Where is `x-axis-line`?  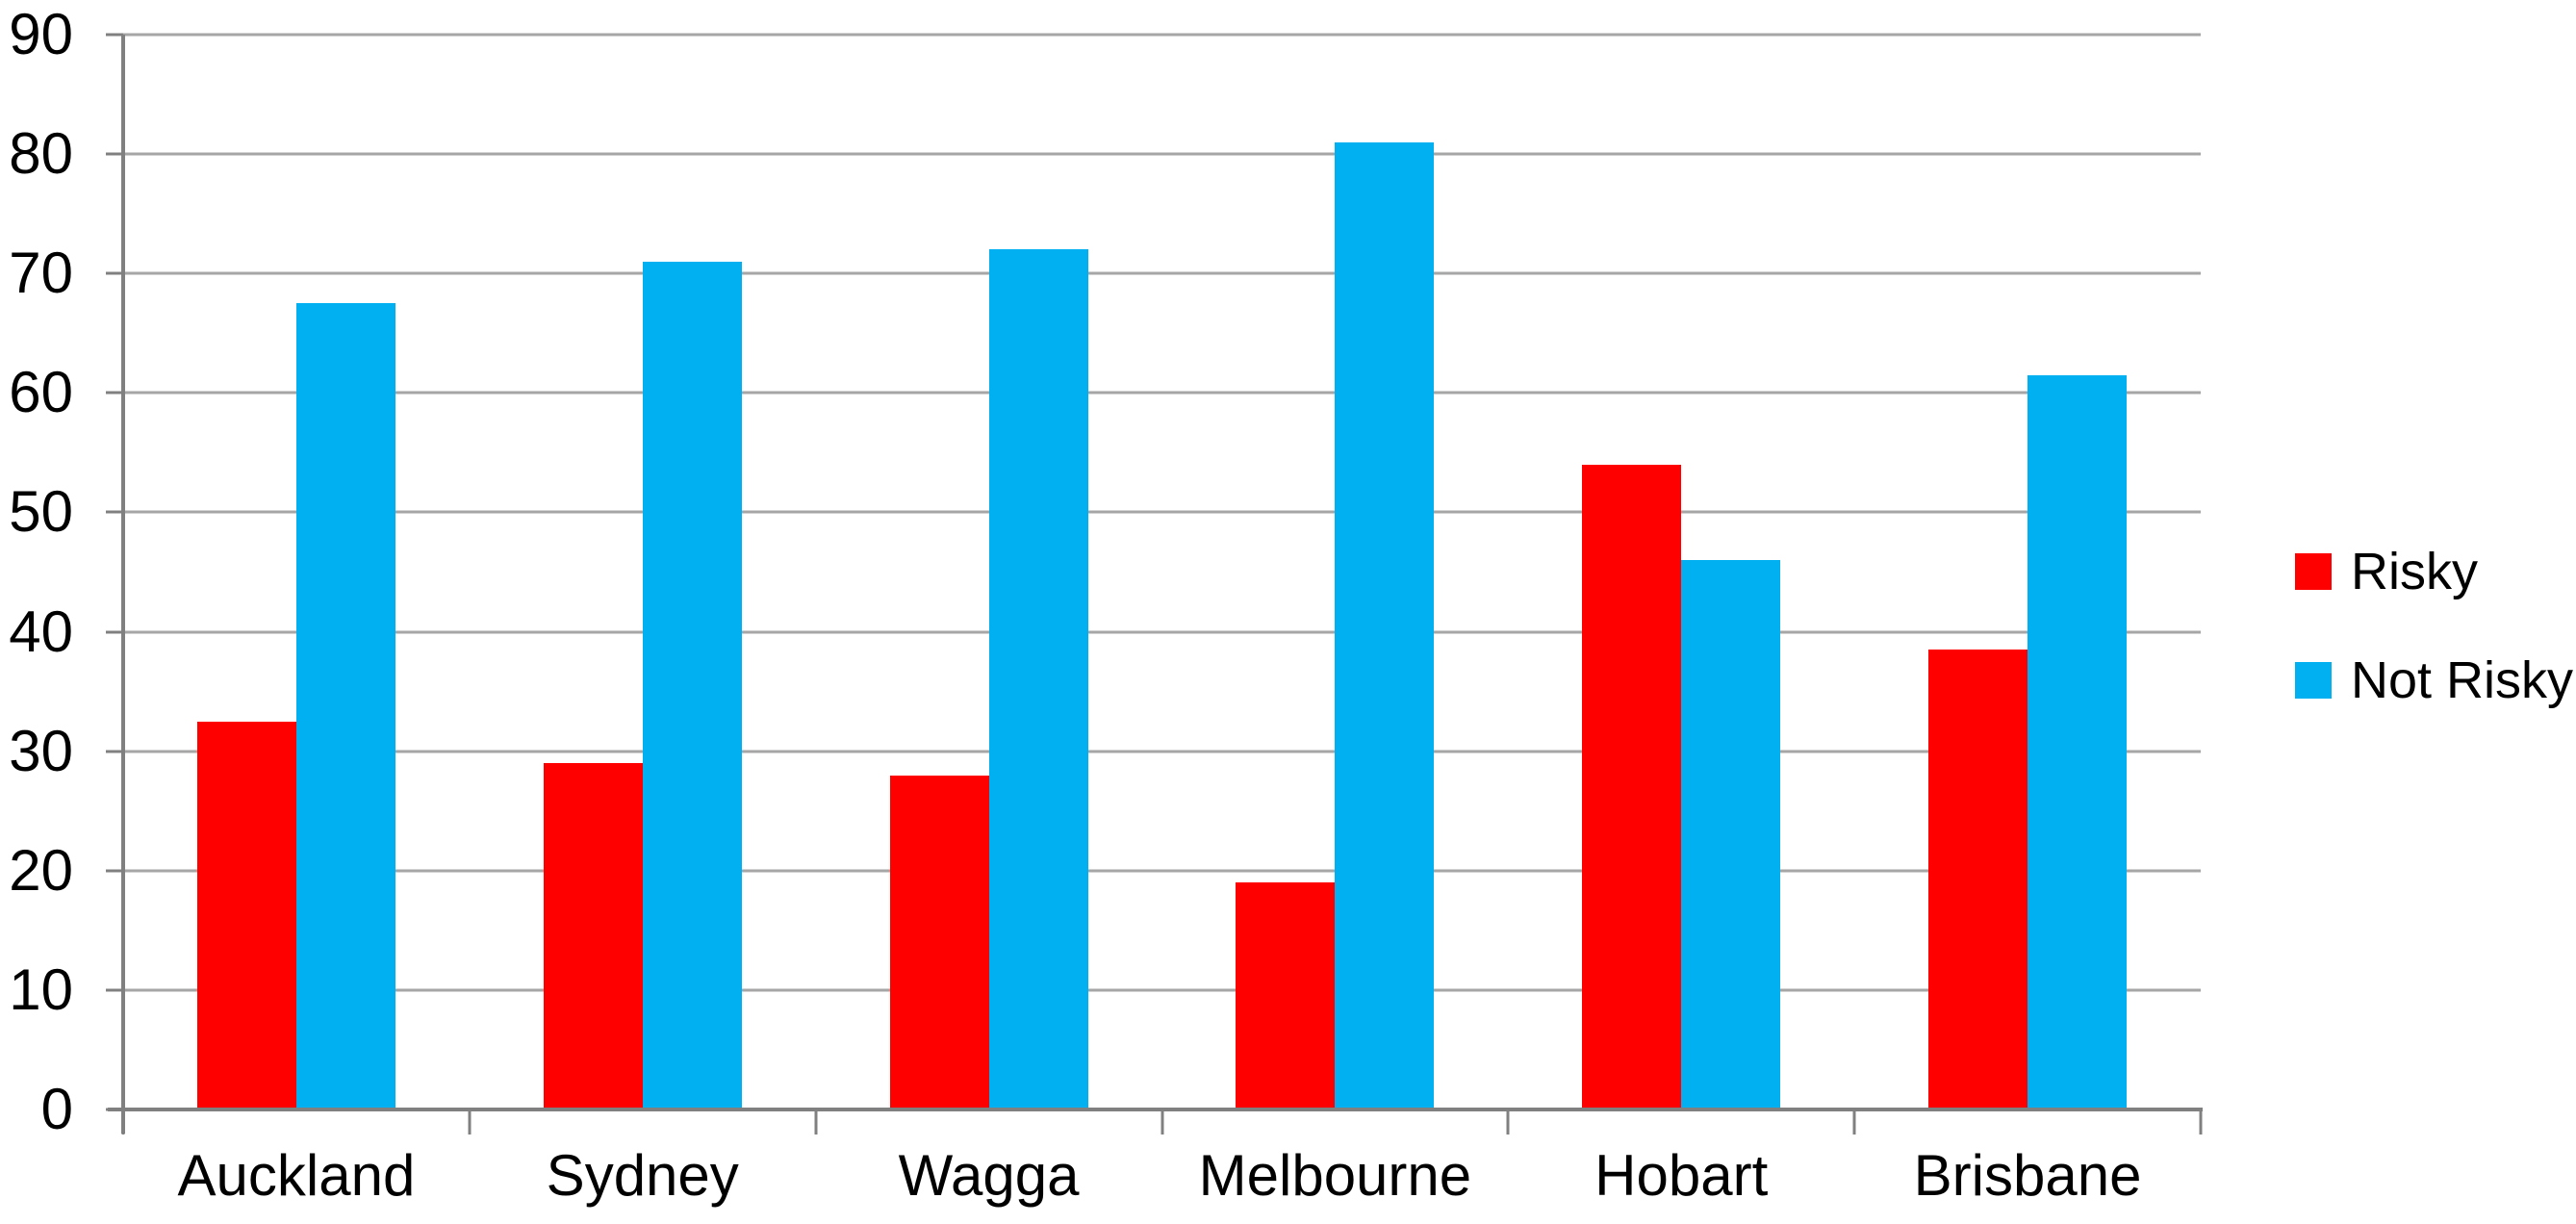
x-axis-line is located at coordinates (1155, 1109).